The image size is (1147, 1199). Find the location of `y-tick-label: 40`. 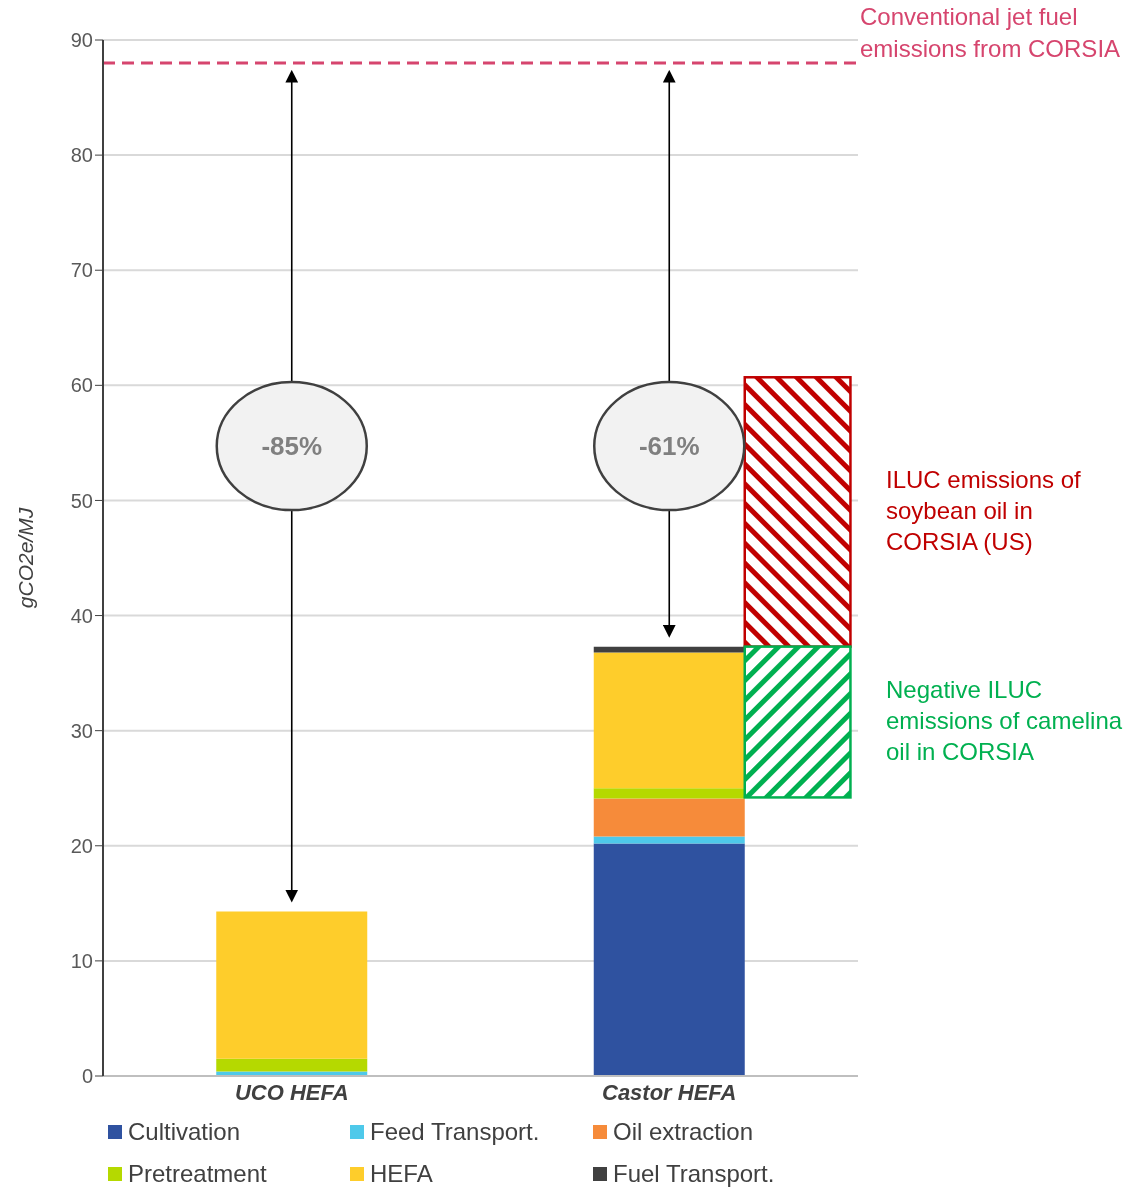

y-tick-label: 40 is located at coordinates (81, 615).